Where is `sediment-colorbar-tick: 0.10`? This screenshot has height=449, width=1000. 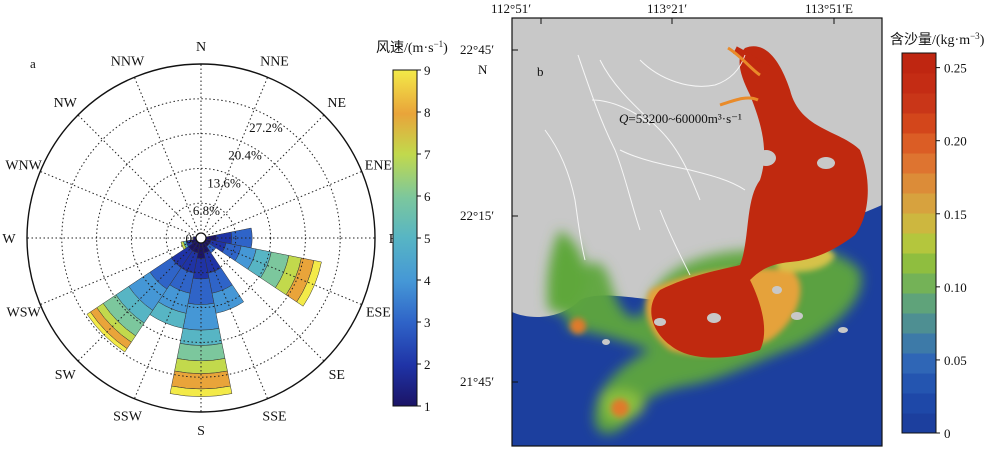 sediment-colorbar-tick: 0.10 is located at coordinates (955, 287).